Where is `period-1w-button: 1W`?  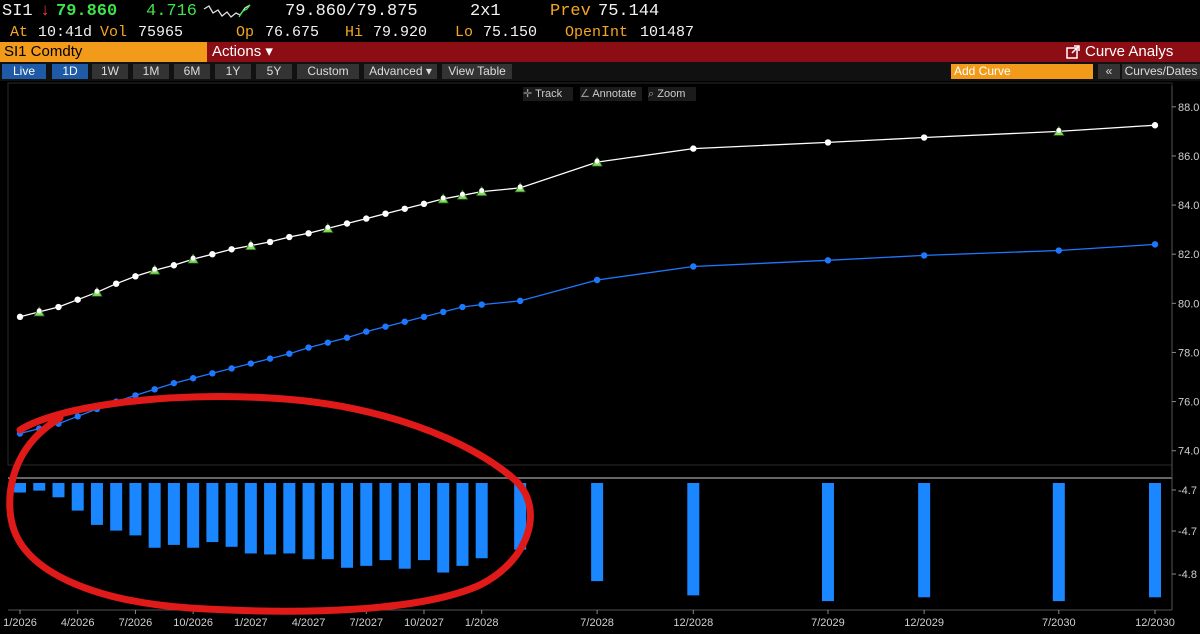 period-1w-button: 1W is located at coordinates (110, 71).